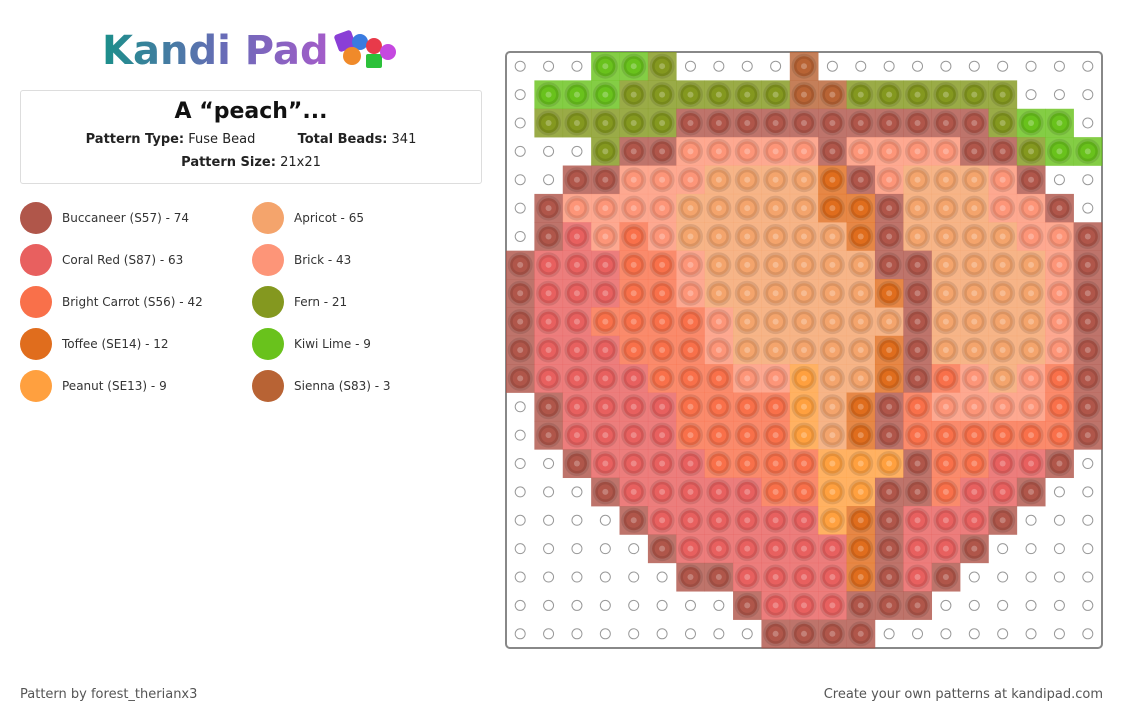  What do you see at coordinates (268, 344) in the screenshot?
I see `swatch` at bounding box center [268, 344].